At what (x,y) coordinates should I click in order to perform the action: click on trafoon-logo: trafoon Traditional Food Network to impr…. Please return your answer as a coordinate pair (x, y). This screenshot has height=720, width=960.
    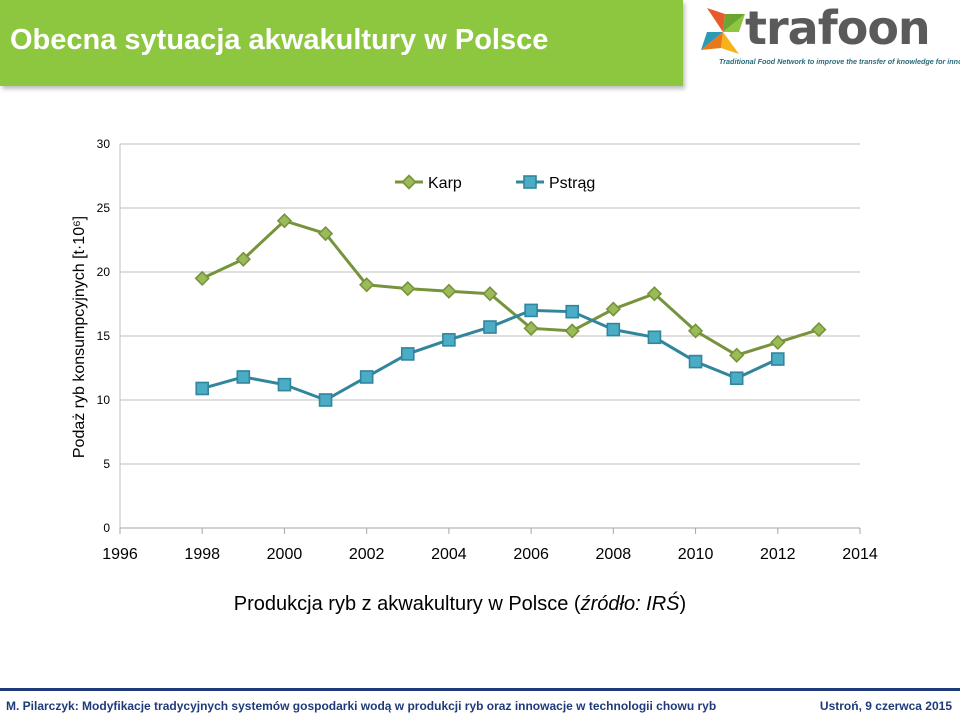
    Looking at the image, I should click on (827, 34).